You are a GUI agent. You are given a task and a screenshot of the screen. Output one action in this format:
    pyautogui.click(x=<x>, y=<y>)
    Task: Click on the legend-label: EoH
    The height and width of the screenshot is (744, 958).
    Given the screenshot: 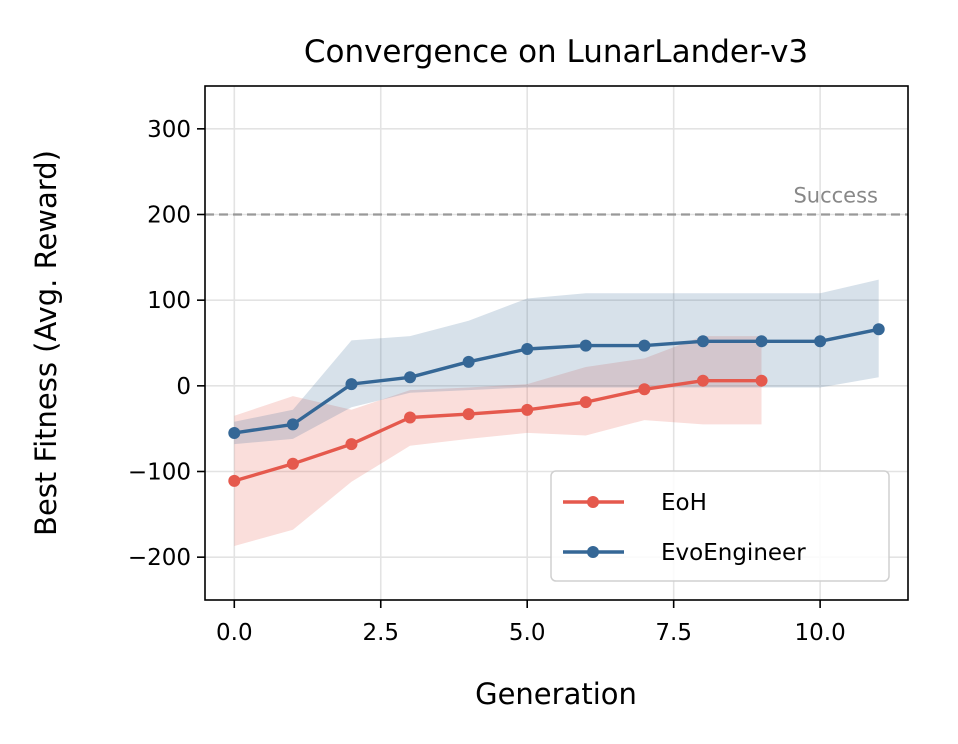 What is the action you would take?
    pyautogui.click(x=684, y=503)
    